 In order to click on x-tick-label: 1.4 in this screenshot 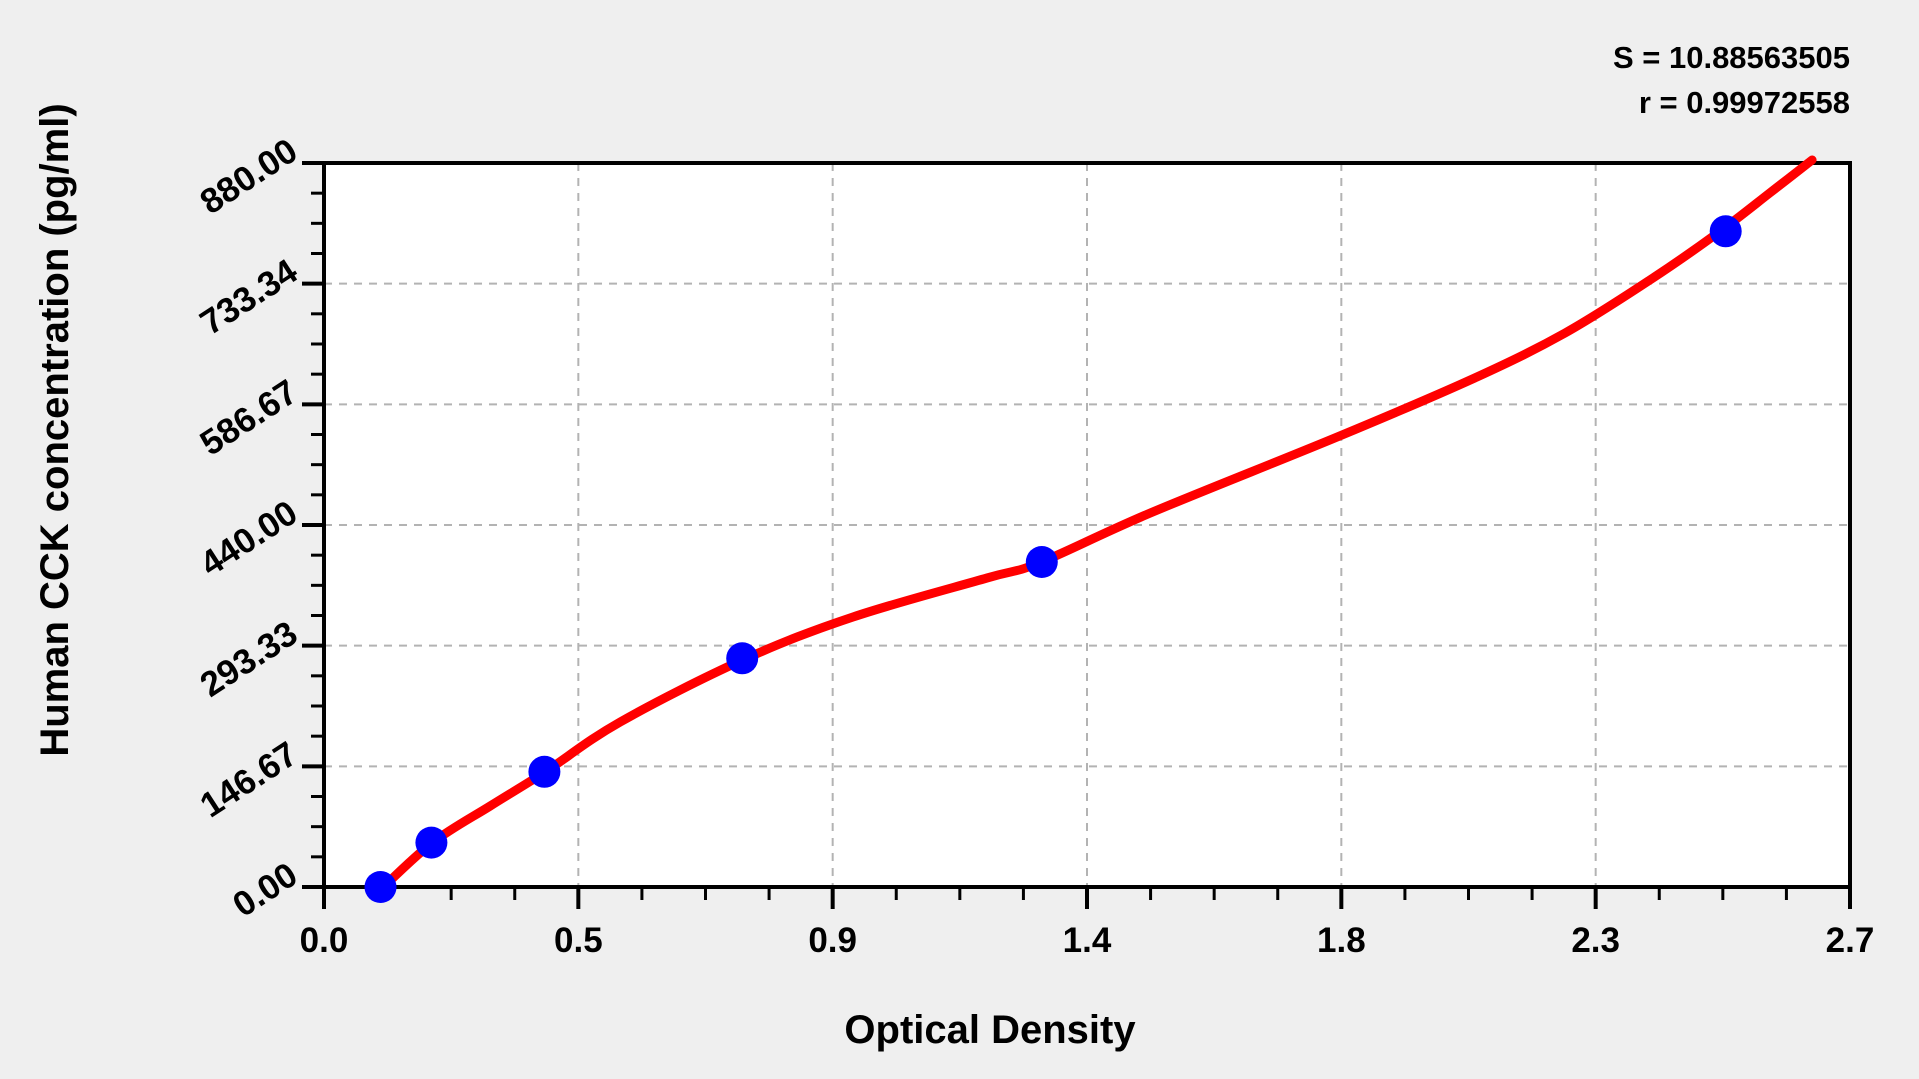, I will do `click(1087, 940)`.